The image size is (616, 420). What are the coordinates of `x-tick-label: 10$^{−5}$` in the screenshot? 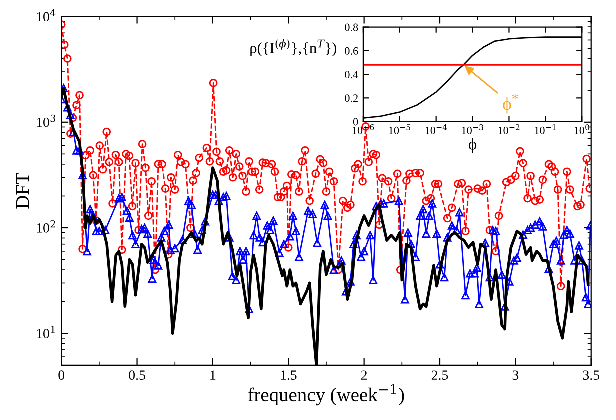 It's located at (399, 129).